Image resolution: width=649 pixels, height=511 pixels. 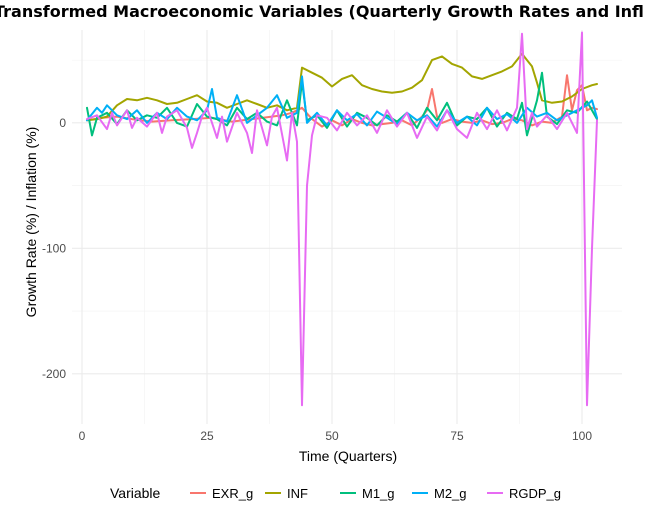 I want to click on x-tick-labels: 0 25 50 75 100, so click(x=336, y=436).